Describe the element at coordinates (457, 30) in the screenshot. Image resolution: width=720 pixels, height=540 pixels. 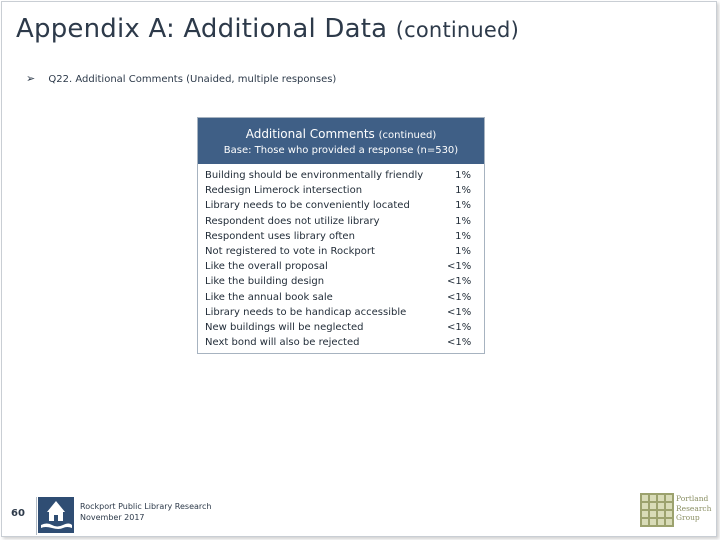
I see `title-continued: (continued)` at that location.